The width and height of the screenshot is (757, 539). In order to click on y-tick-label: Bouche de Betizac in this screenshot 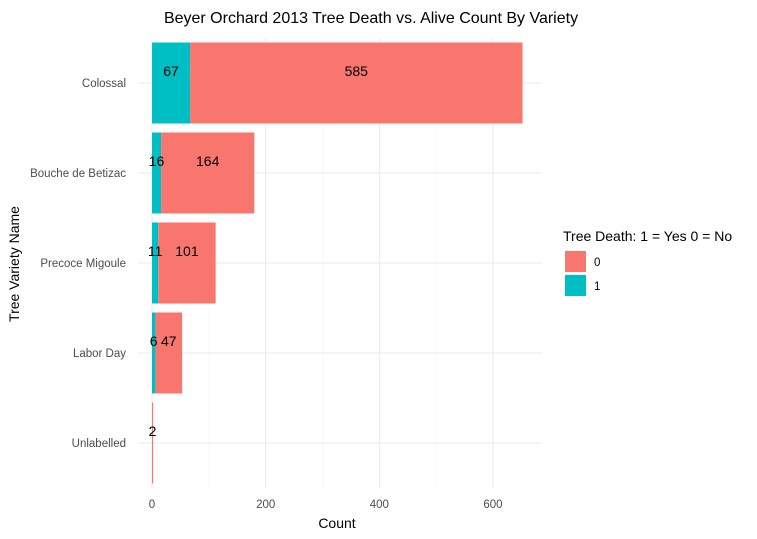, I will do `click(78, 174)`.